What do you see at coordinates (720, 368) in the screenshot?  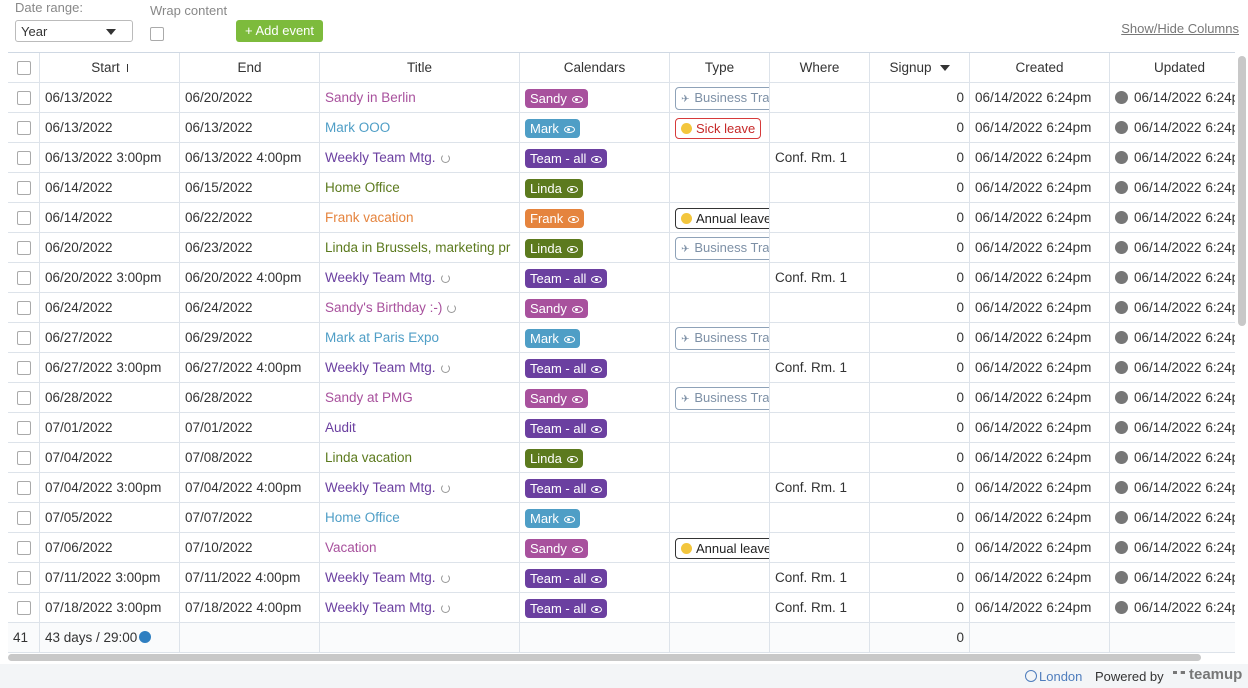 I see `type-cell` at bounding box center [720, 368].